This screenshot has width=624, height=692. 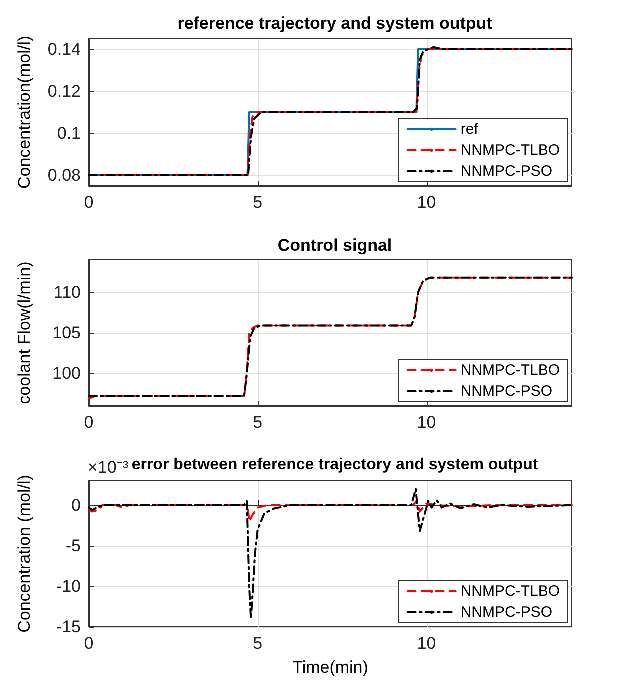 I want to click on text: ×10⁻³, so click(x=108, y=467).